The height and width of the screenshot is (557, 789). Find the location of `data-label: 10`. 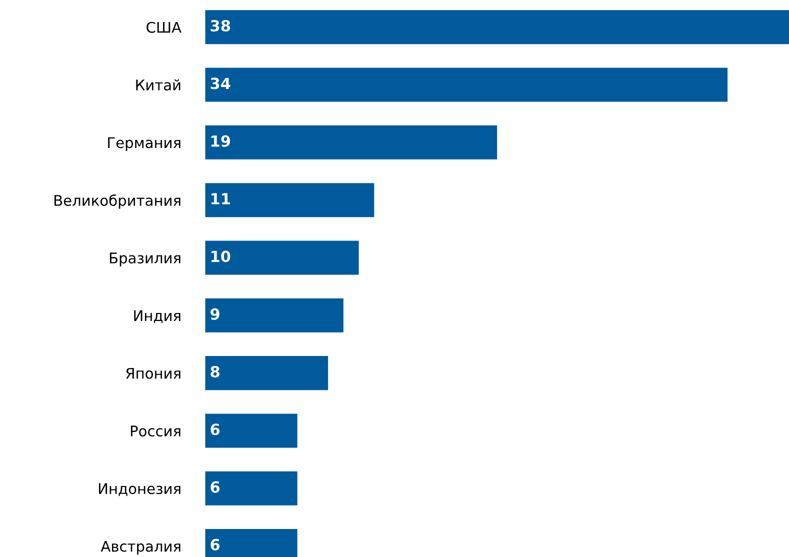

data-label: 10 is located at coordinates (220, 256).